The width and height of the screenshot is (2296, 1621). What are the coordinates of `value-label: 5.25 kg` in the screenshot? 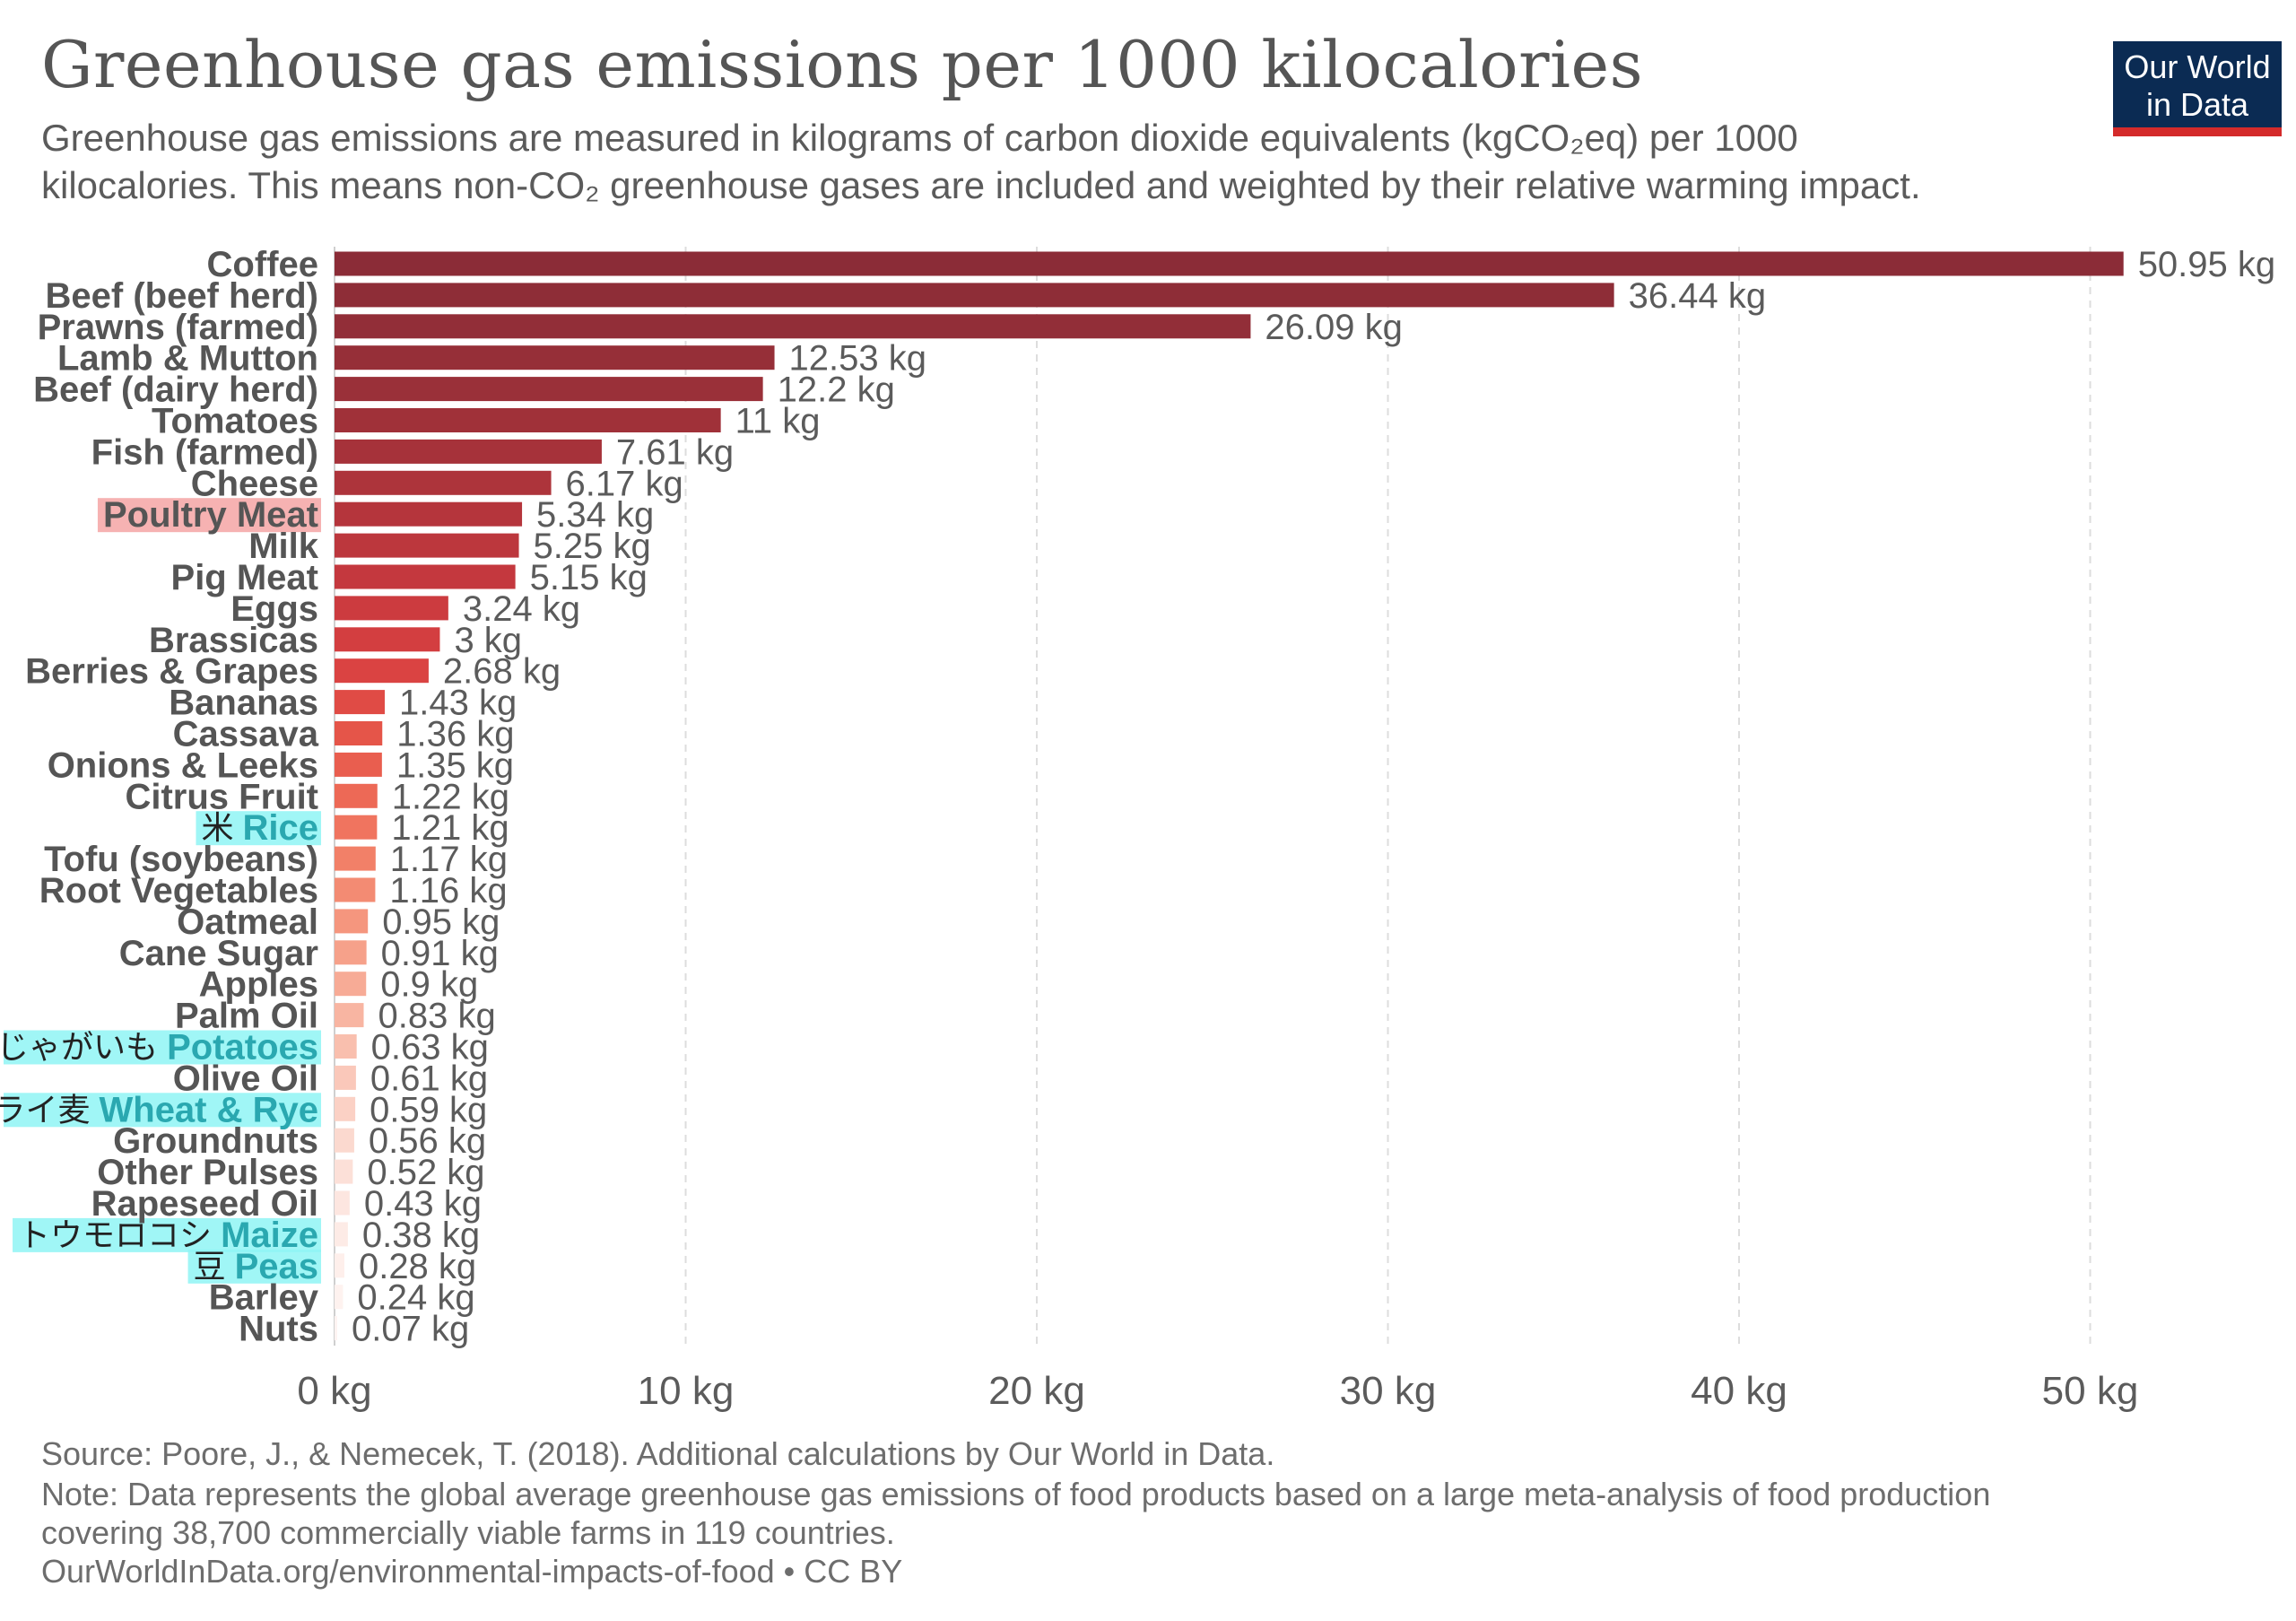 It's located at (592, 546).